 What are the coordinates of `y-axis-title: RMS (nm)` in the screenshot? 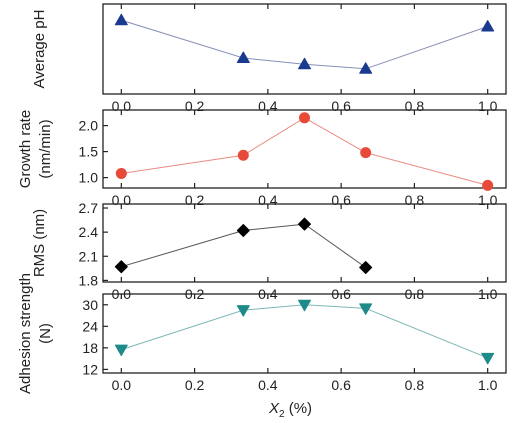 It's located at (39, 243).